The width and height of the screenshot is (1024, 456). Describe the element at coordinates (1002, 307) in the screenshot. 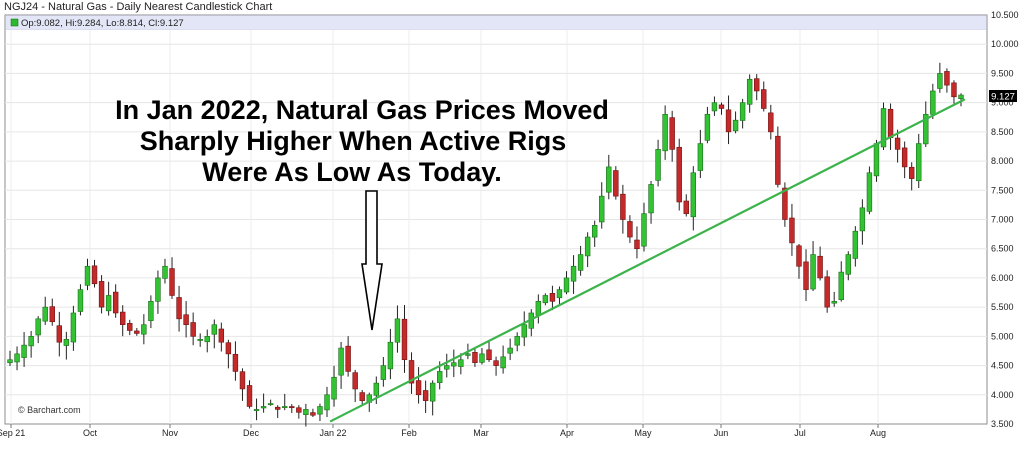

I see `y-tick-label: 5.500` at that location.